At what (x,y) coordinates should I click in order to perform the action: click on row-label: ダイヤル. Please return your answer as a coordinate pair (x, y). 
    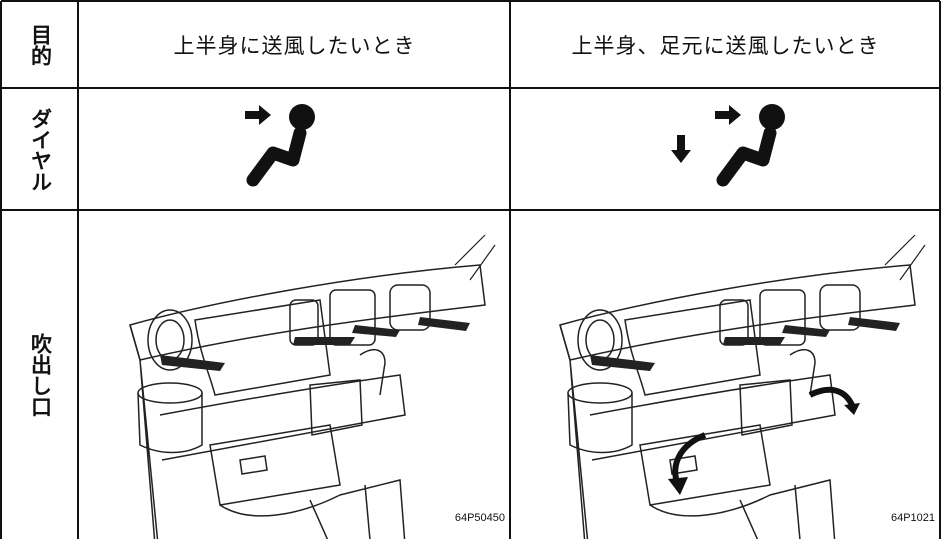
    Looking at the image, I should click on (40, 149).